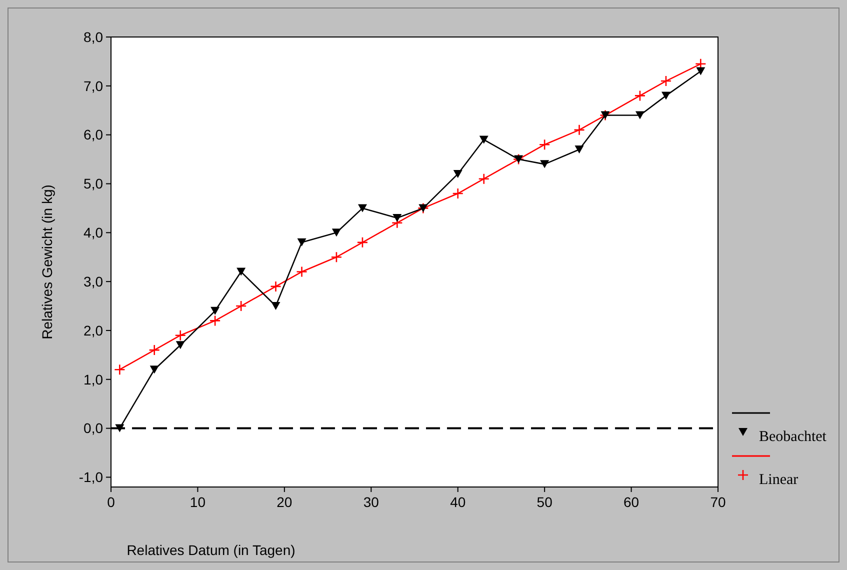 The image size is (847, 570). What do you see at coordinates (94, 36) in the screenshot?
I see `y-tick-label: 8,0` at bounding box center [94, 36].